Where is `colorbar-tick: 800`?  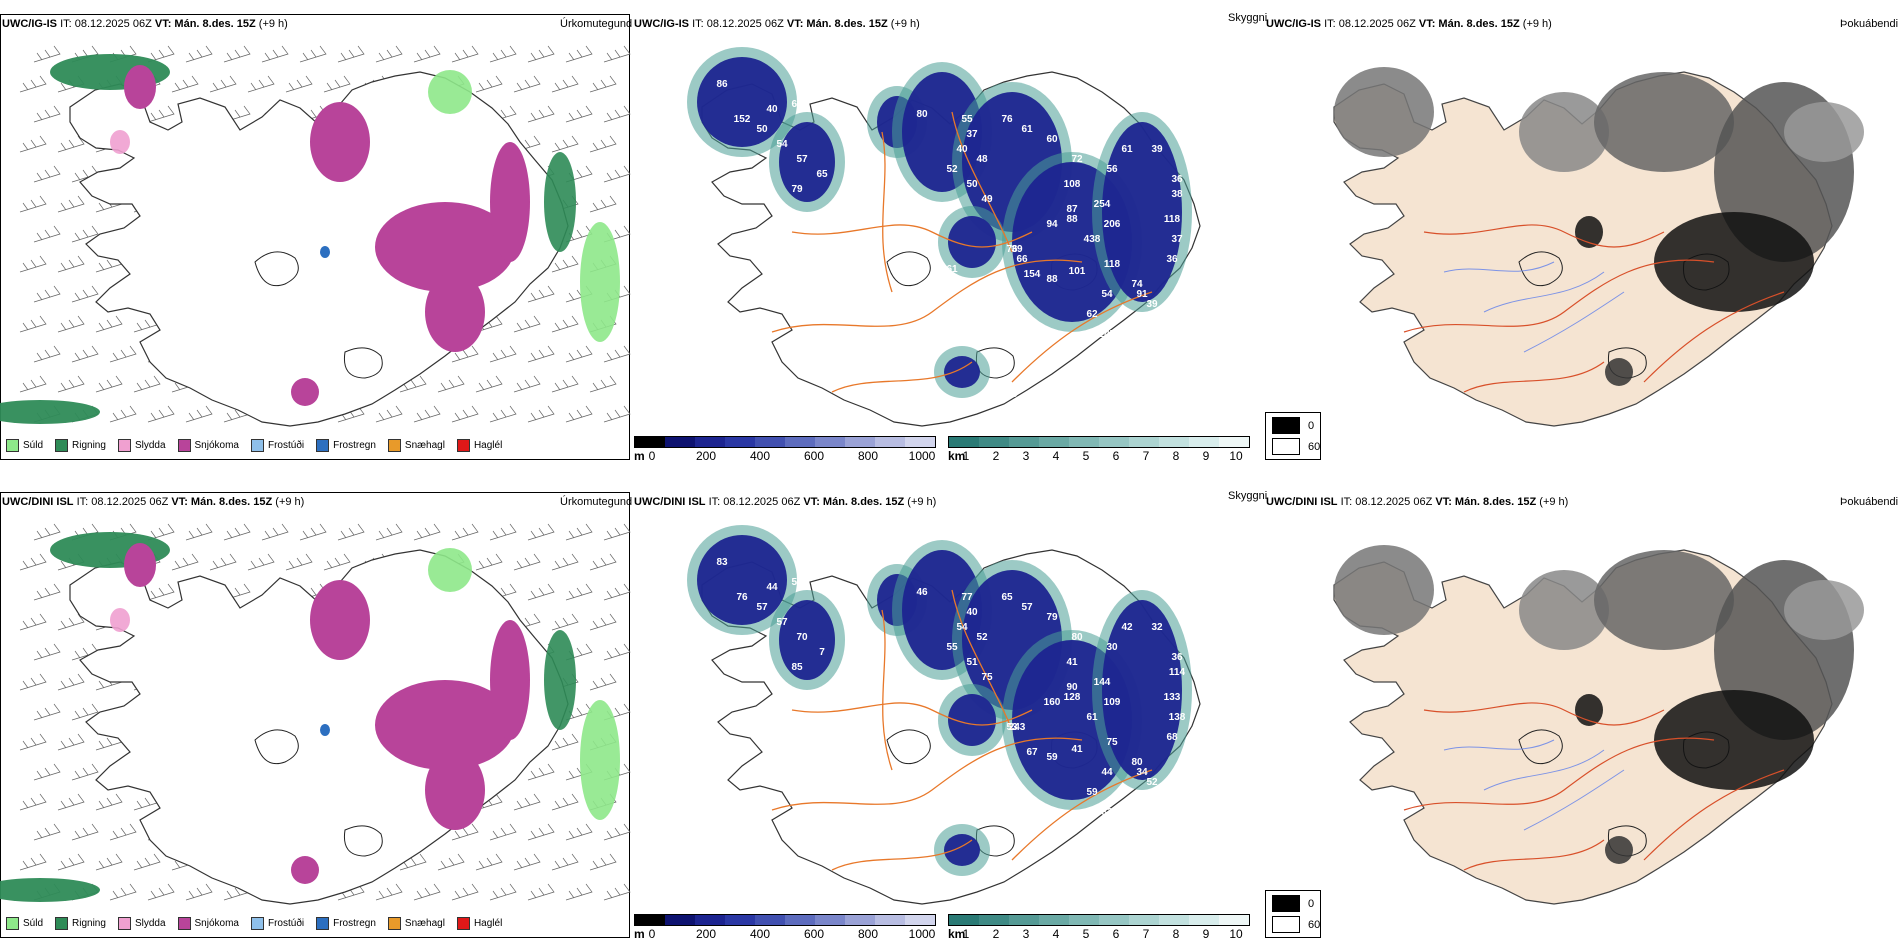 colorbar-tick: 800 is located at coordinates (868, 934).